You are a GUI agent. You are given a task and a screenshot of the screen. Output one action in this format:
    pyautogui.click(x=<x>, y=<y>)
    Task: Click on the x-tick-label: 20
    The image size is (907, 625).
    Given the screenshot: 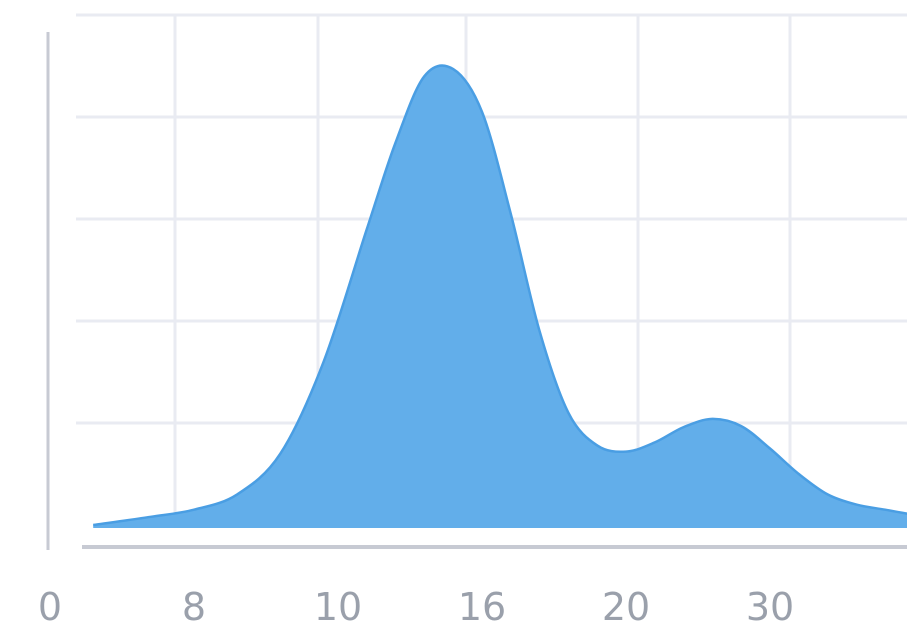 What is the action you would take?
    pyautogui.click(x=626, y=605)
    